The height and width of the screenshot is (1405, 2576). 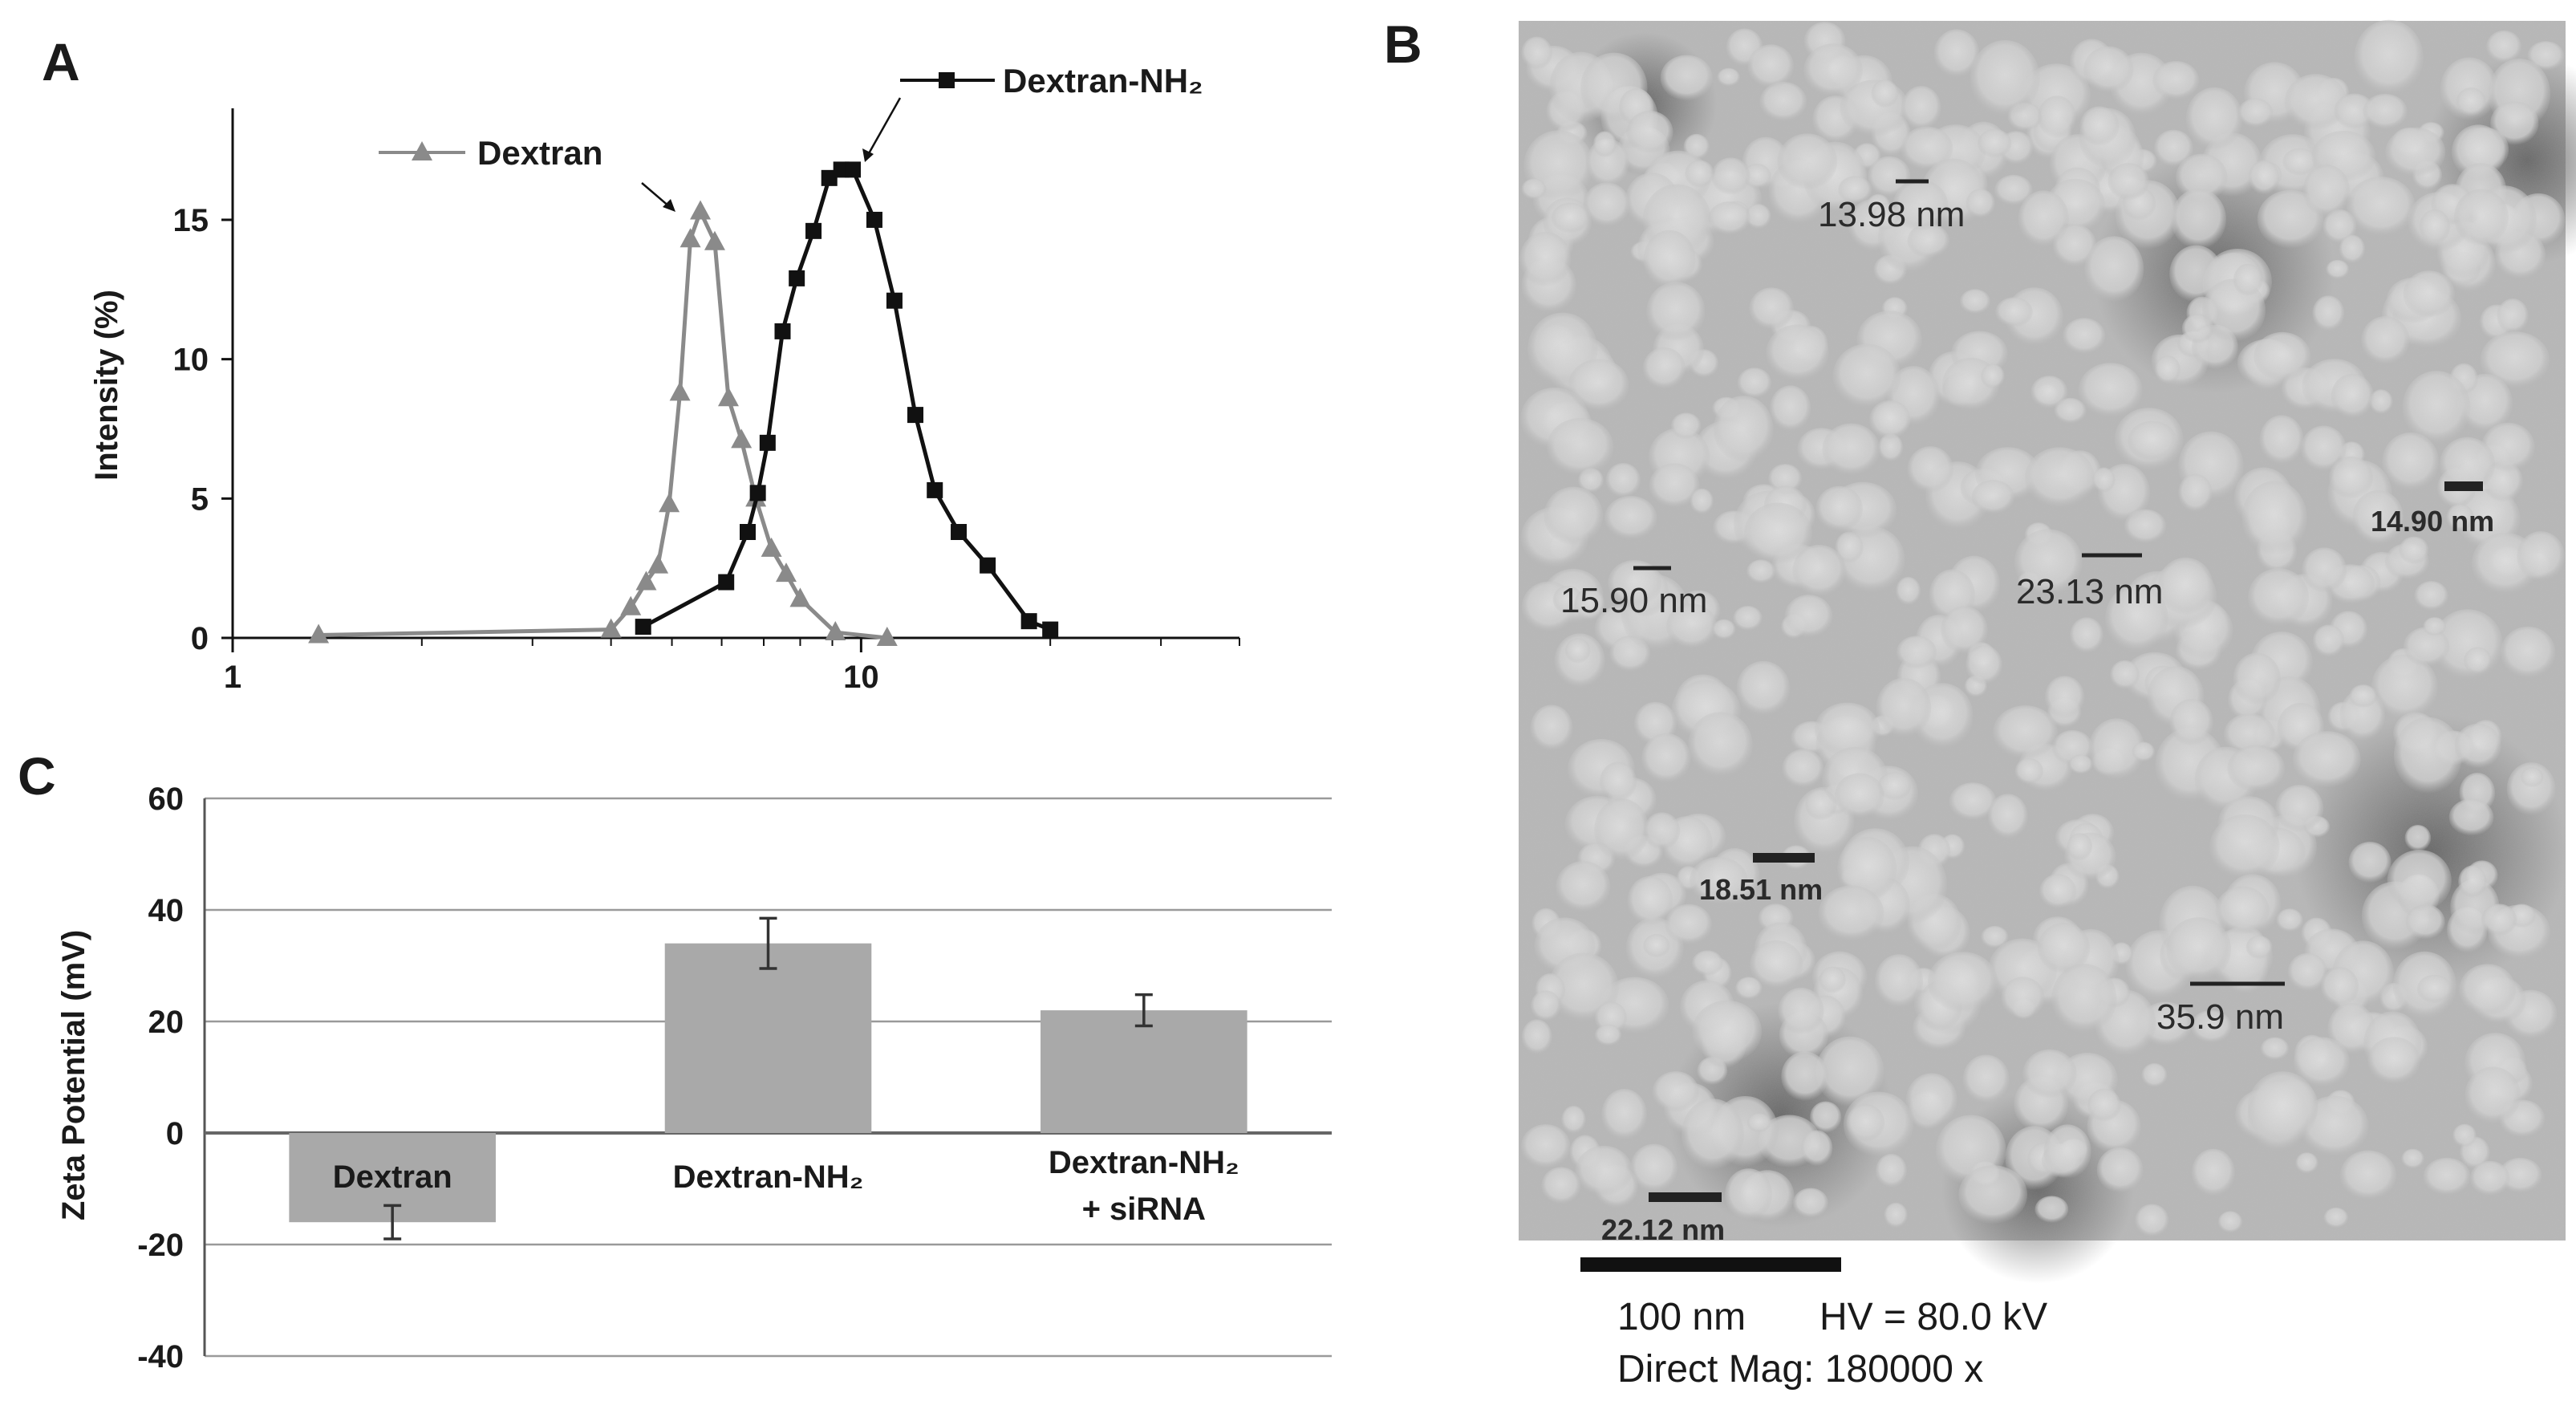 What do you see at coordinates (1710, 1264) in the screenshot?
I see `scale-bar` at bounding box center [1710, 1264].